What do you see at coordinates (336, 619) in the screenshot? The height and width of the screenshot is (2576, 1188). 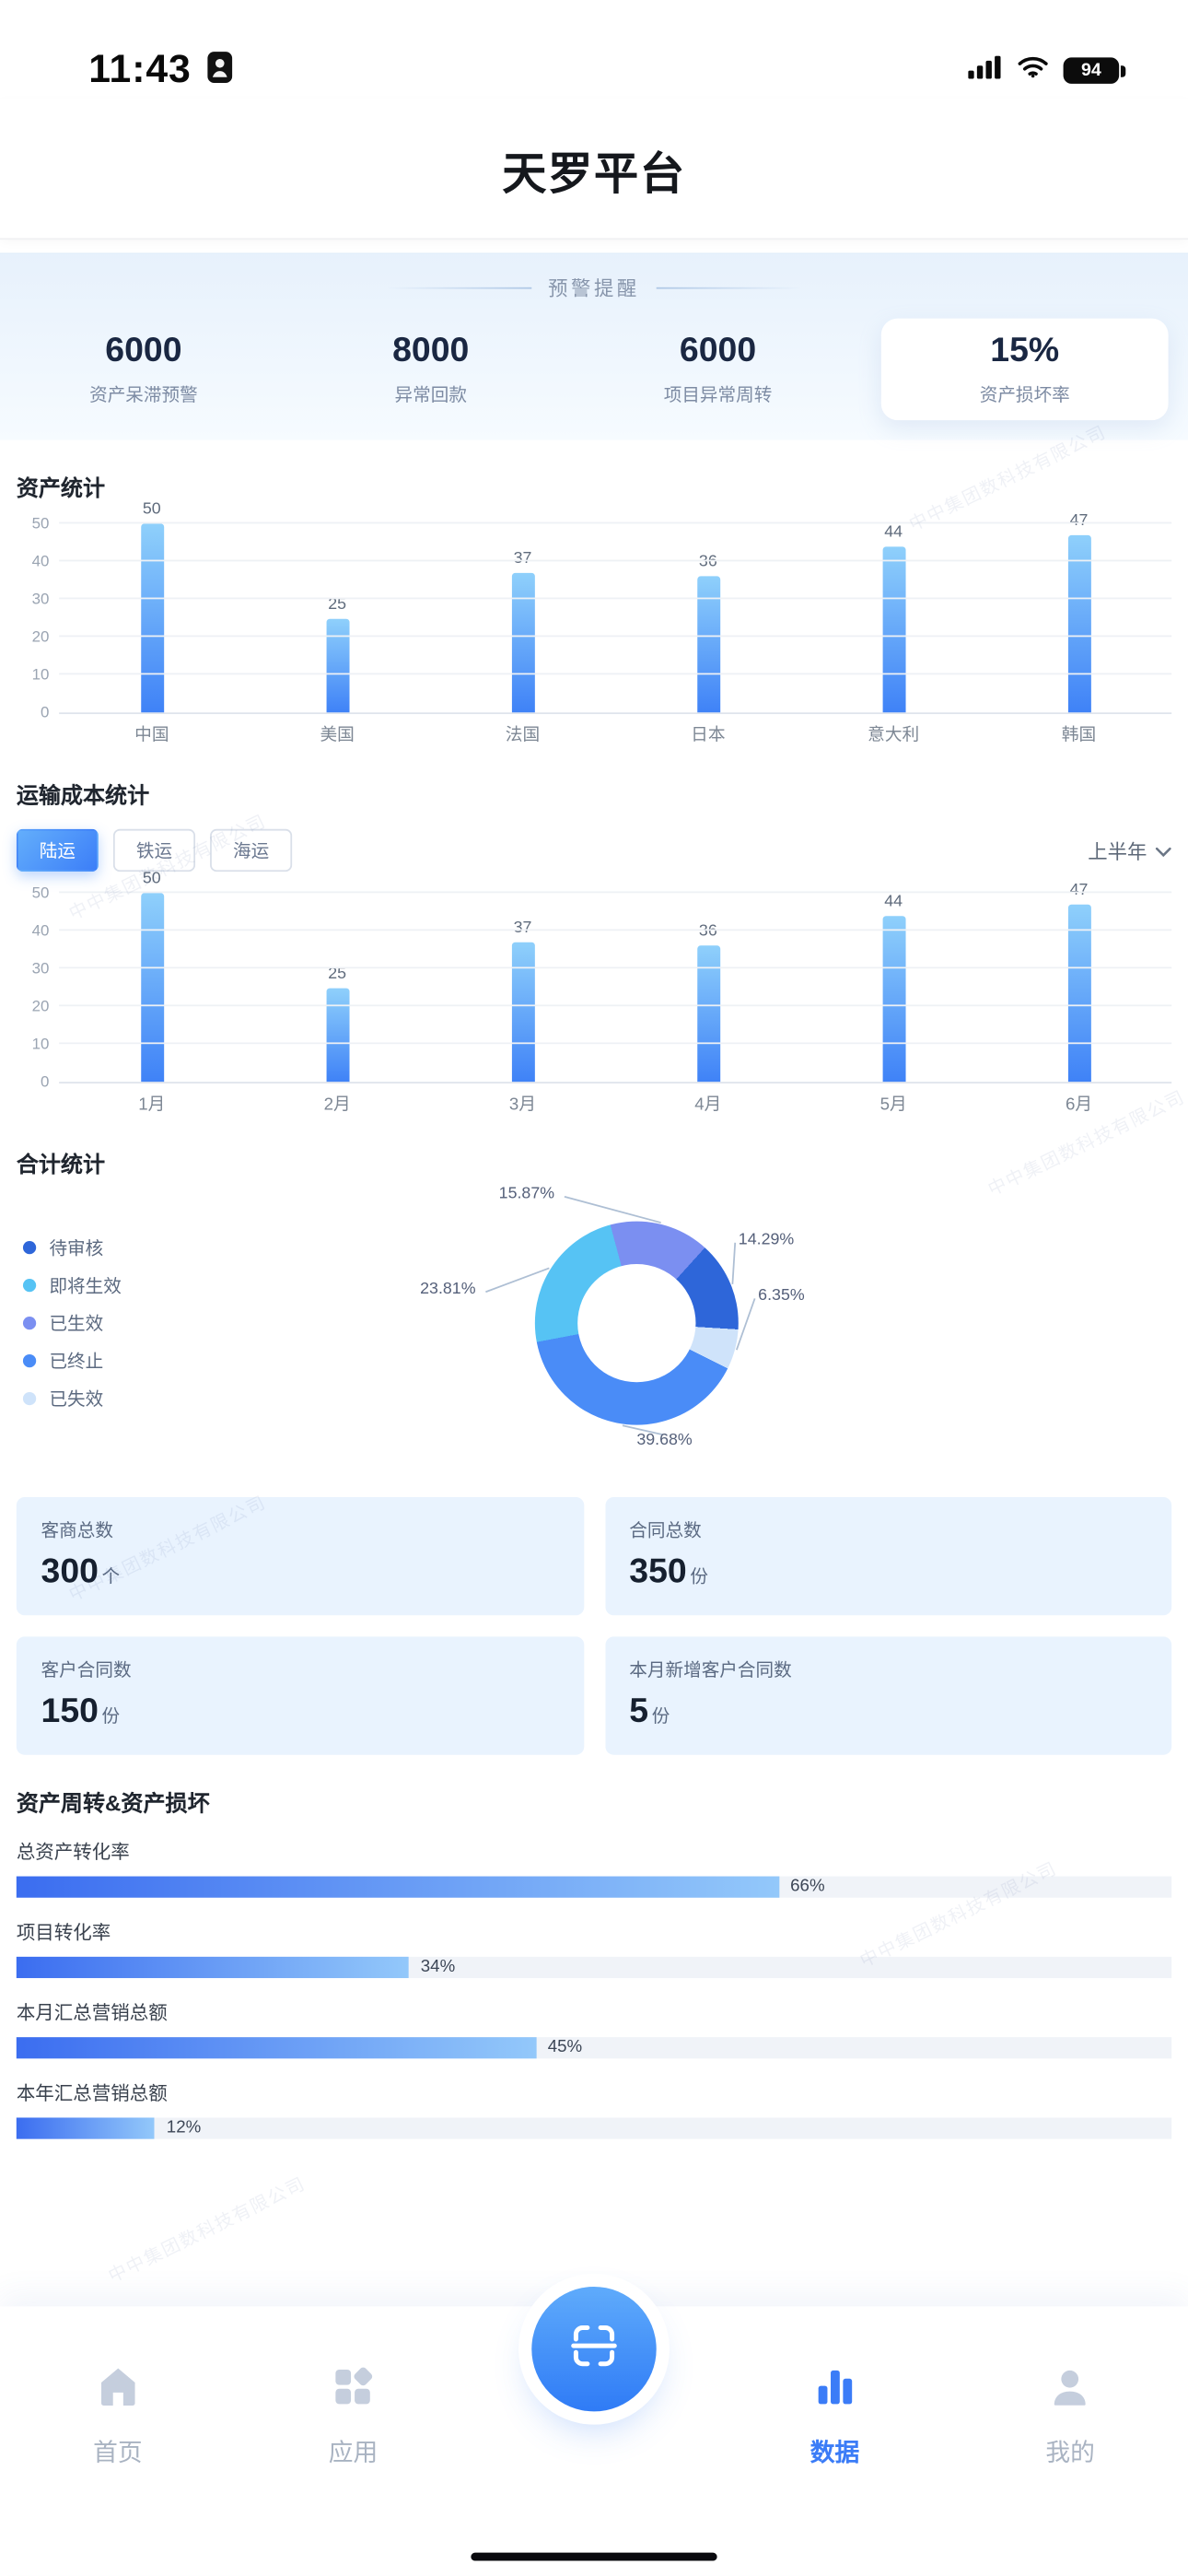 I see `bar-column: 25` at bounding box center [336, 619].